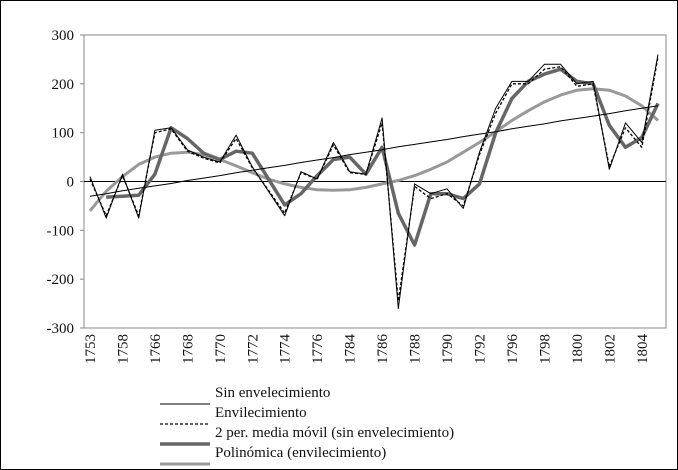  Describe the element at coordinates (480, 349) in the screenshot. I see `x-tick-label: 1792` at that location.